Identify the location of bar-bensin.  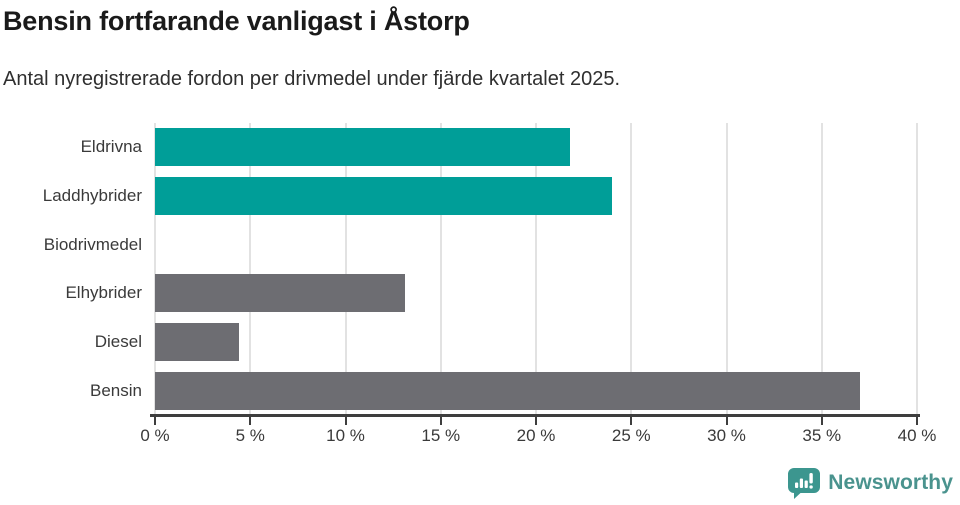
(507, 390).